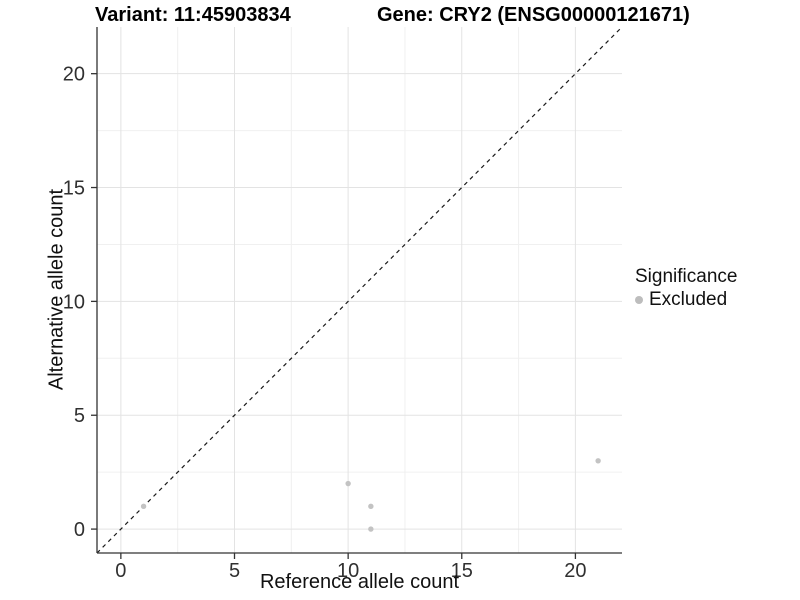  I want to click on x-tick-label: 15, so click(462, 571).